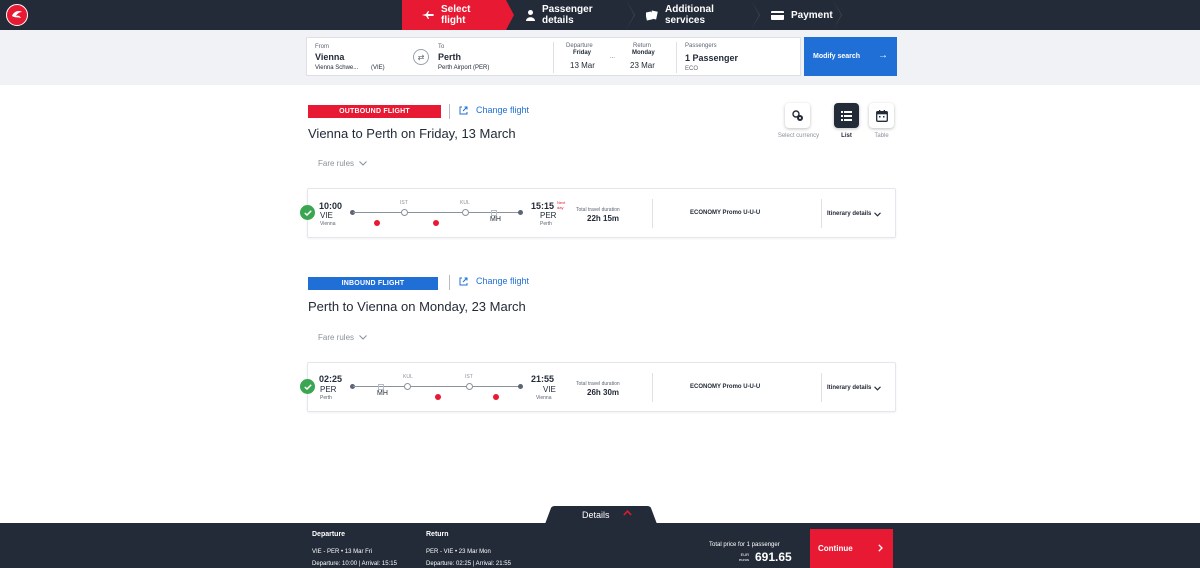 The image size is (1200, 568). Describe the element at coordinates (835, 548) in the screenshot. I see `continue-label: Continue` at that location.